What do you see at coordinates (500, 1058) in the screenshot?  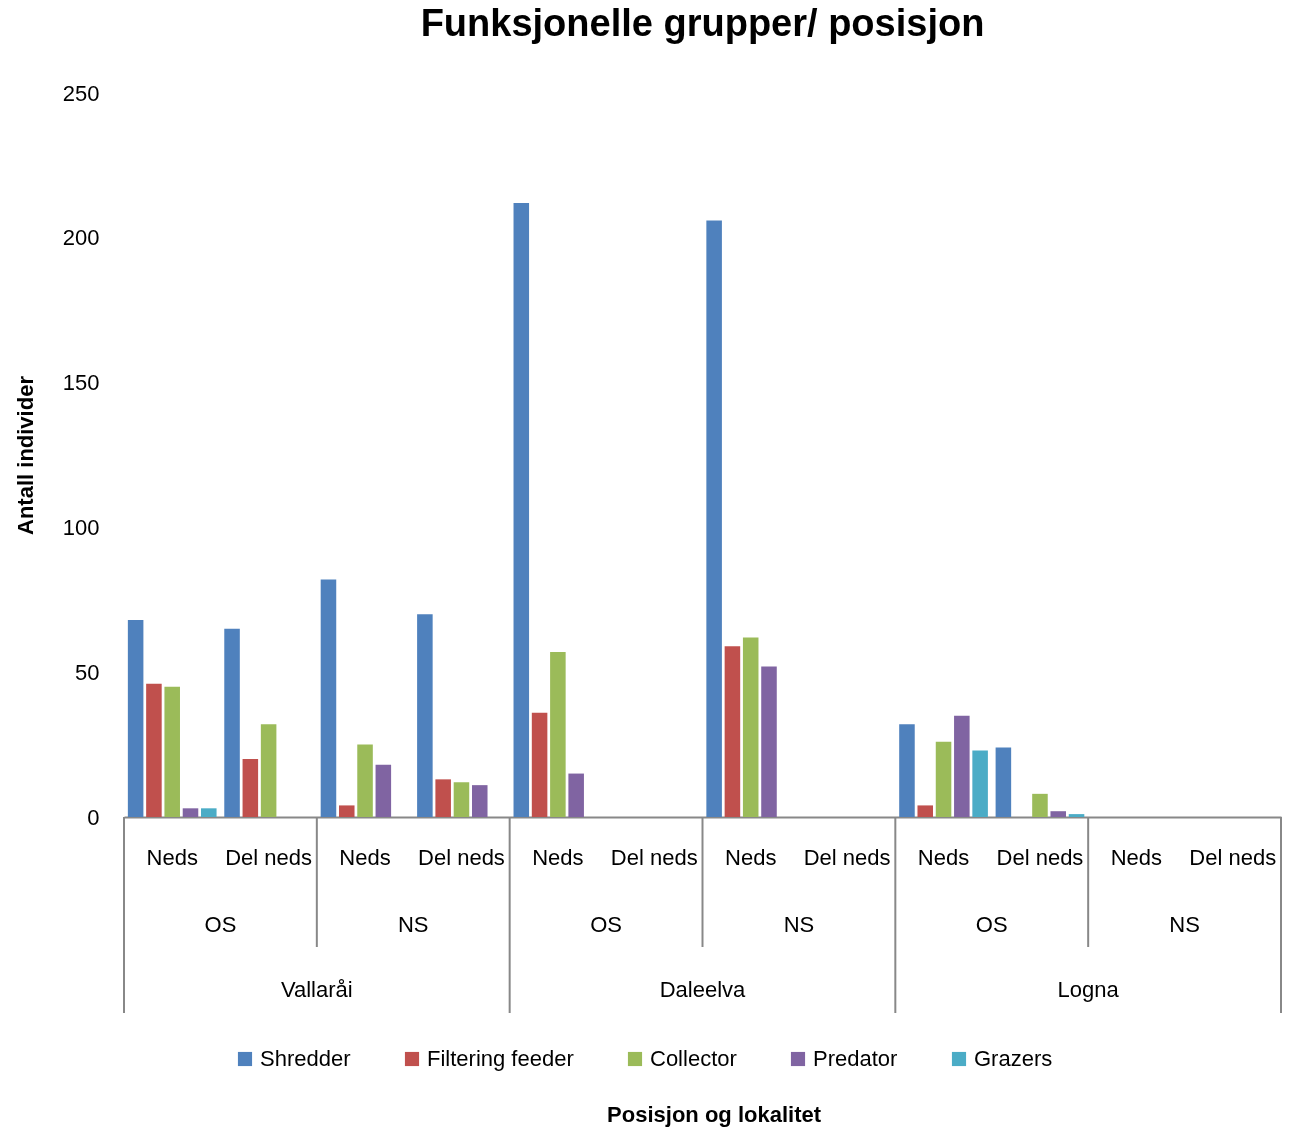 I see `legend-label: Filtering feeder` at bounding box center [500, 1058].